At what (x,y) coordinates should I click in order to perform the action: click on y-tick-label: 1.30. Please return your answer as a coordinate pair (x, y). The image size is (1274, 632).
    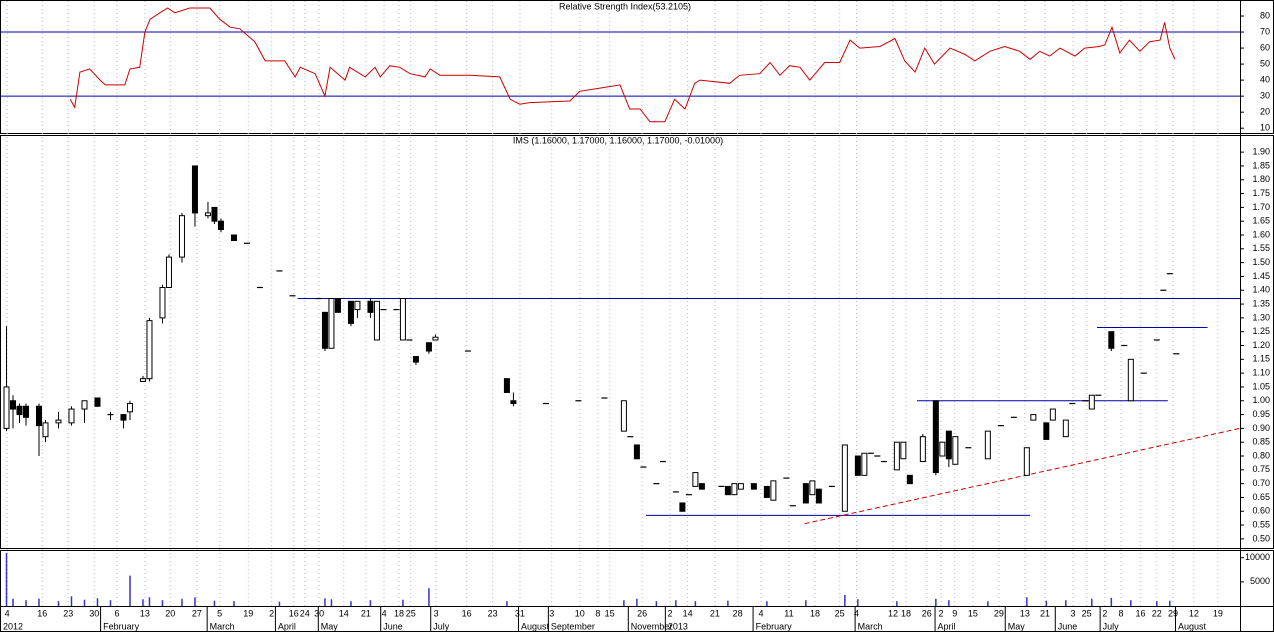
    Looking at the image, I should click on (1261, 317).